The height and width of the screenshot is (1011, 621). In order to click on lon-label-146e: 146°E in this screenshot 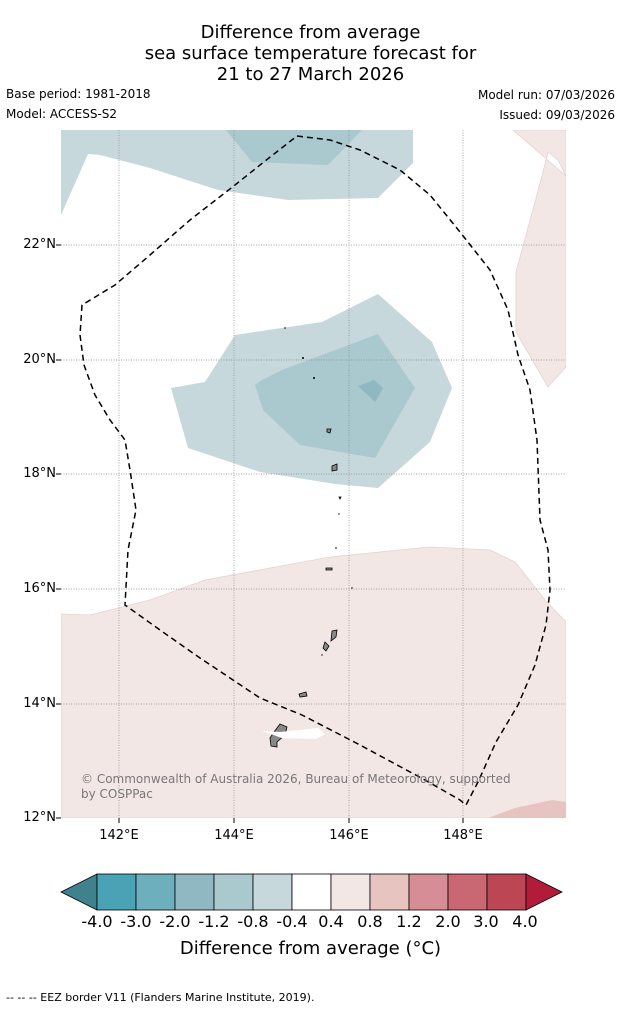, I will do `click(349, 835)`.